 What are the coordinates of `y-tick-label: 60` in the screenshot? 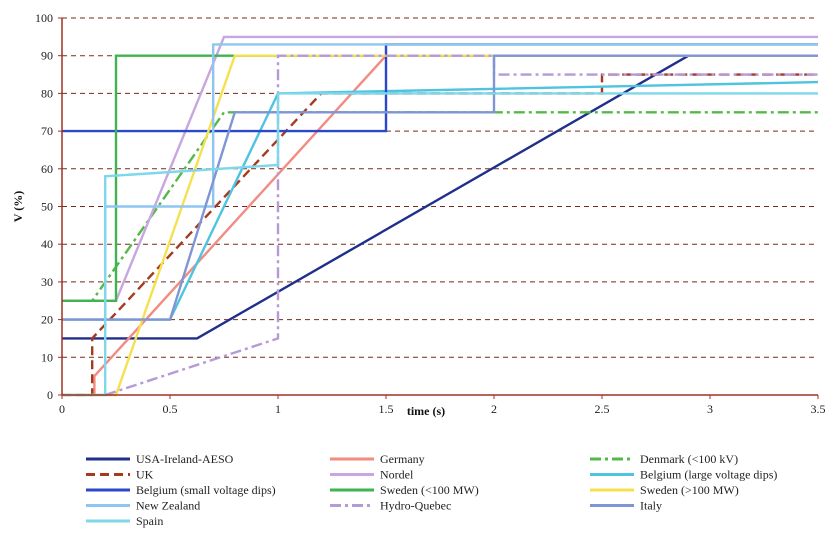 It's located at (47, 169).